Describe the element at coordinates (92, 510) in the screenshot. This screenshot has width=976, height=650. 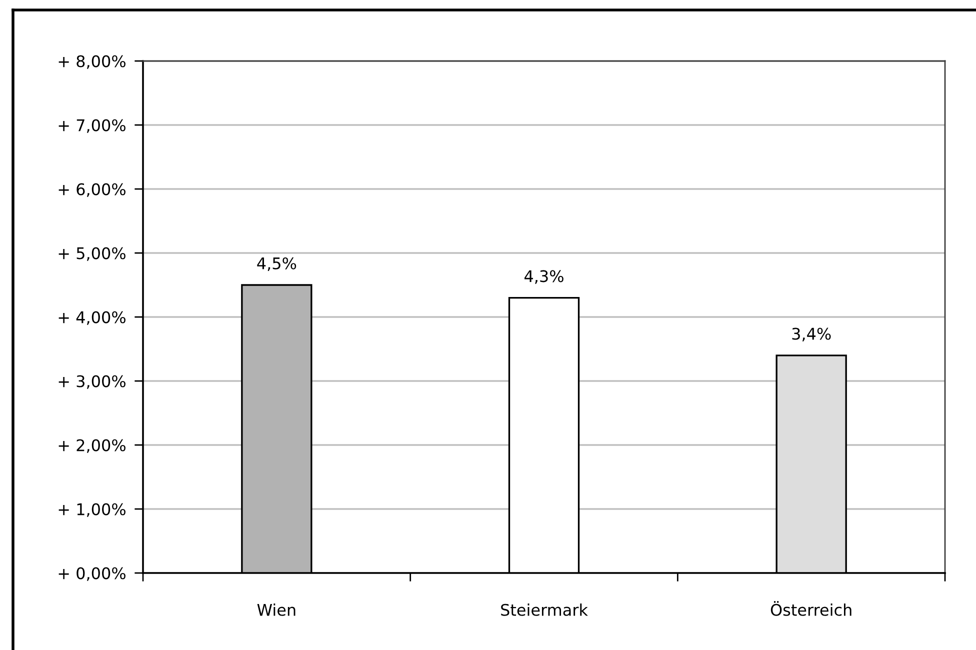
I see `y-tick-label: + 1,00%` at that location.